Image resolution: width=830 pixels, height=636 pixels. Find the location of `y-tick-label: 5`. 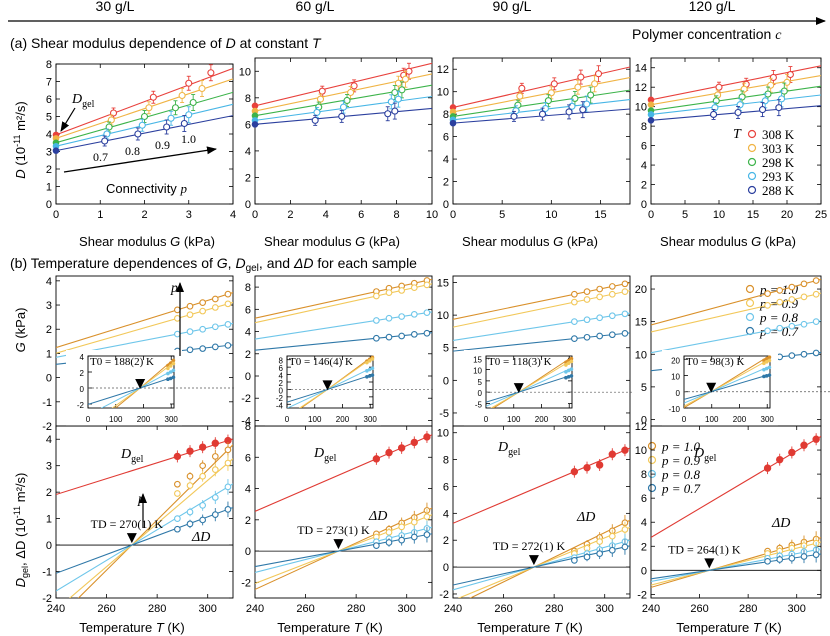

y-tick-label: 5 is located at coordinates (644, 388).